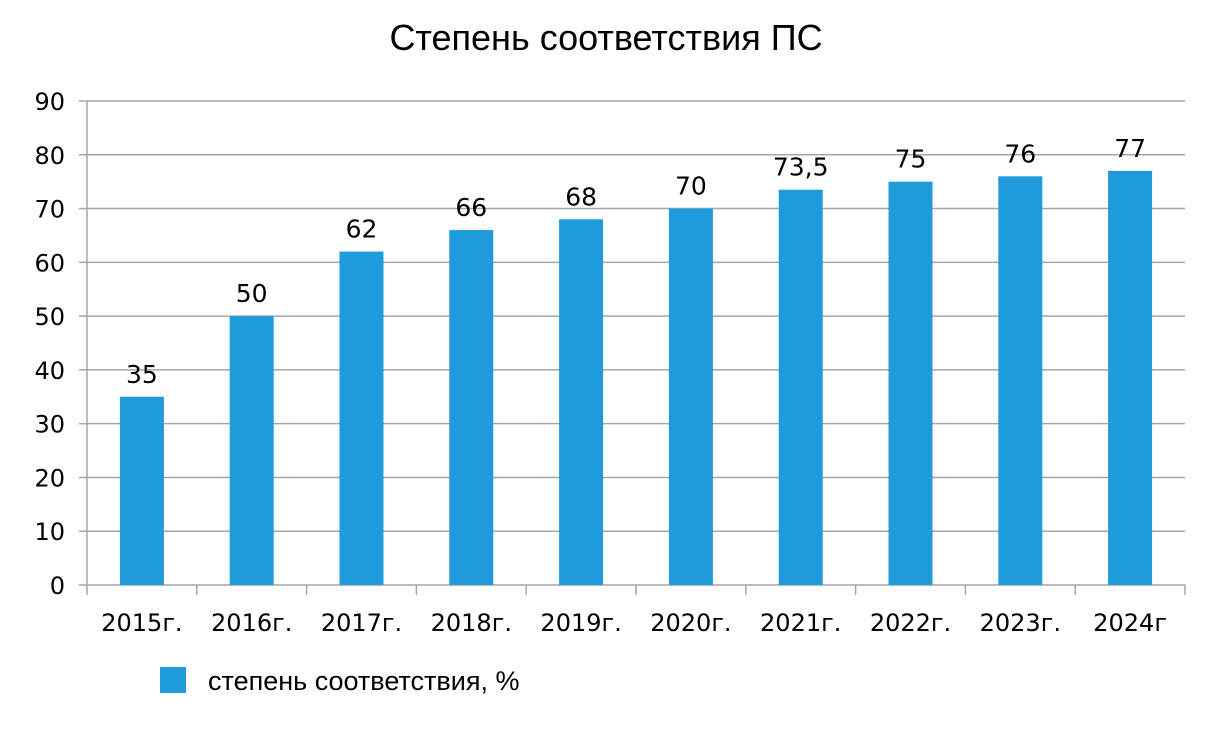  Describe the element at coordinates (49, 156) in the screenshot. I see `y-tick-label: 80` at that location.